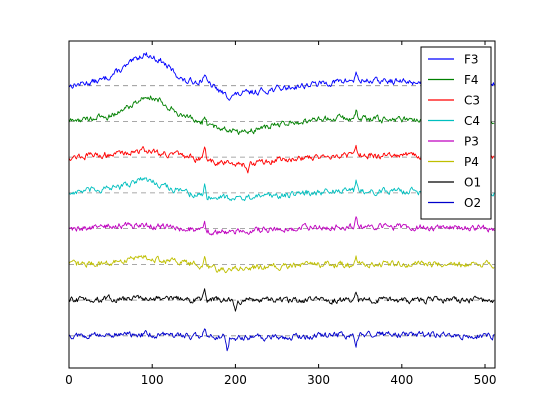 The image size is (550, 408). Describe the element at coordinates (472, 101) in the screenshot. I see `legend-label-c3: C3` at that location.